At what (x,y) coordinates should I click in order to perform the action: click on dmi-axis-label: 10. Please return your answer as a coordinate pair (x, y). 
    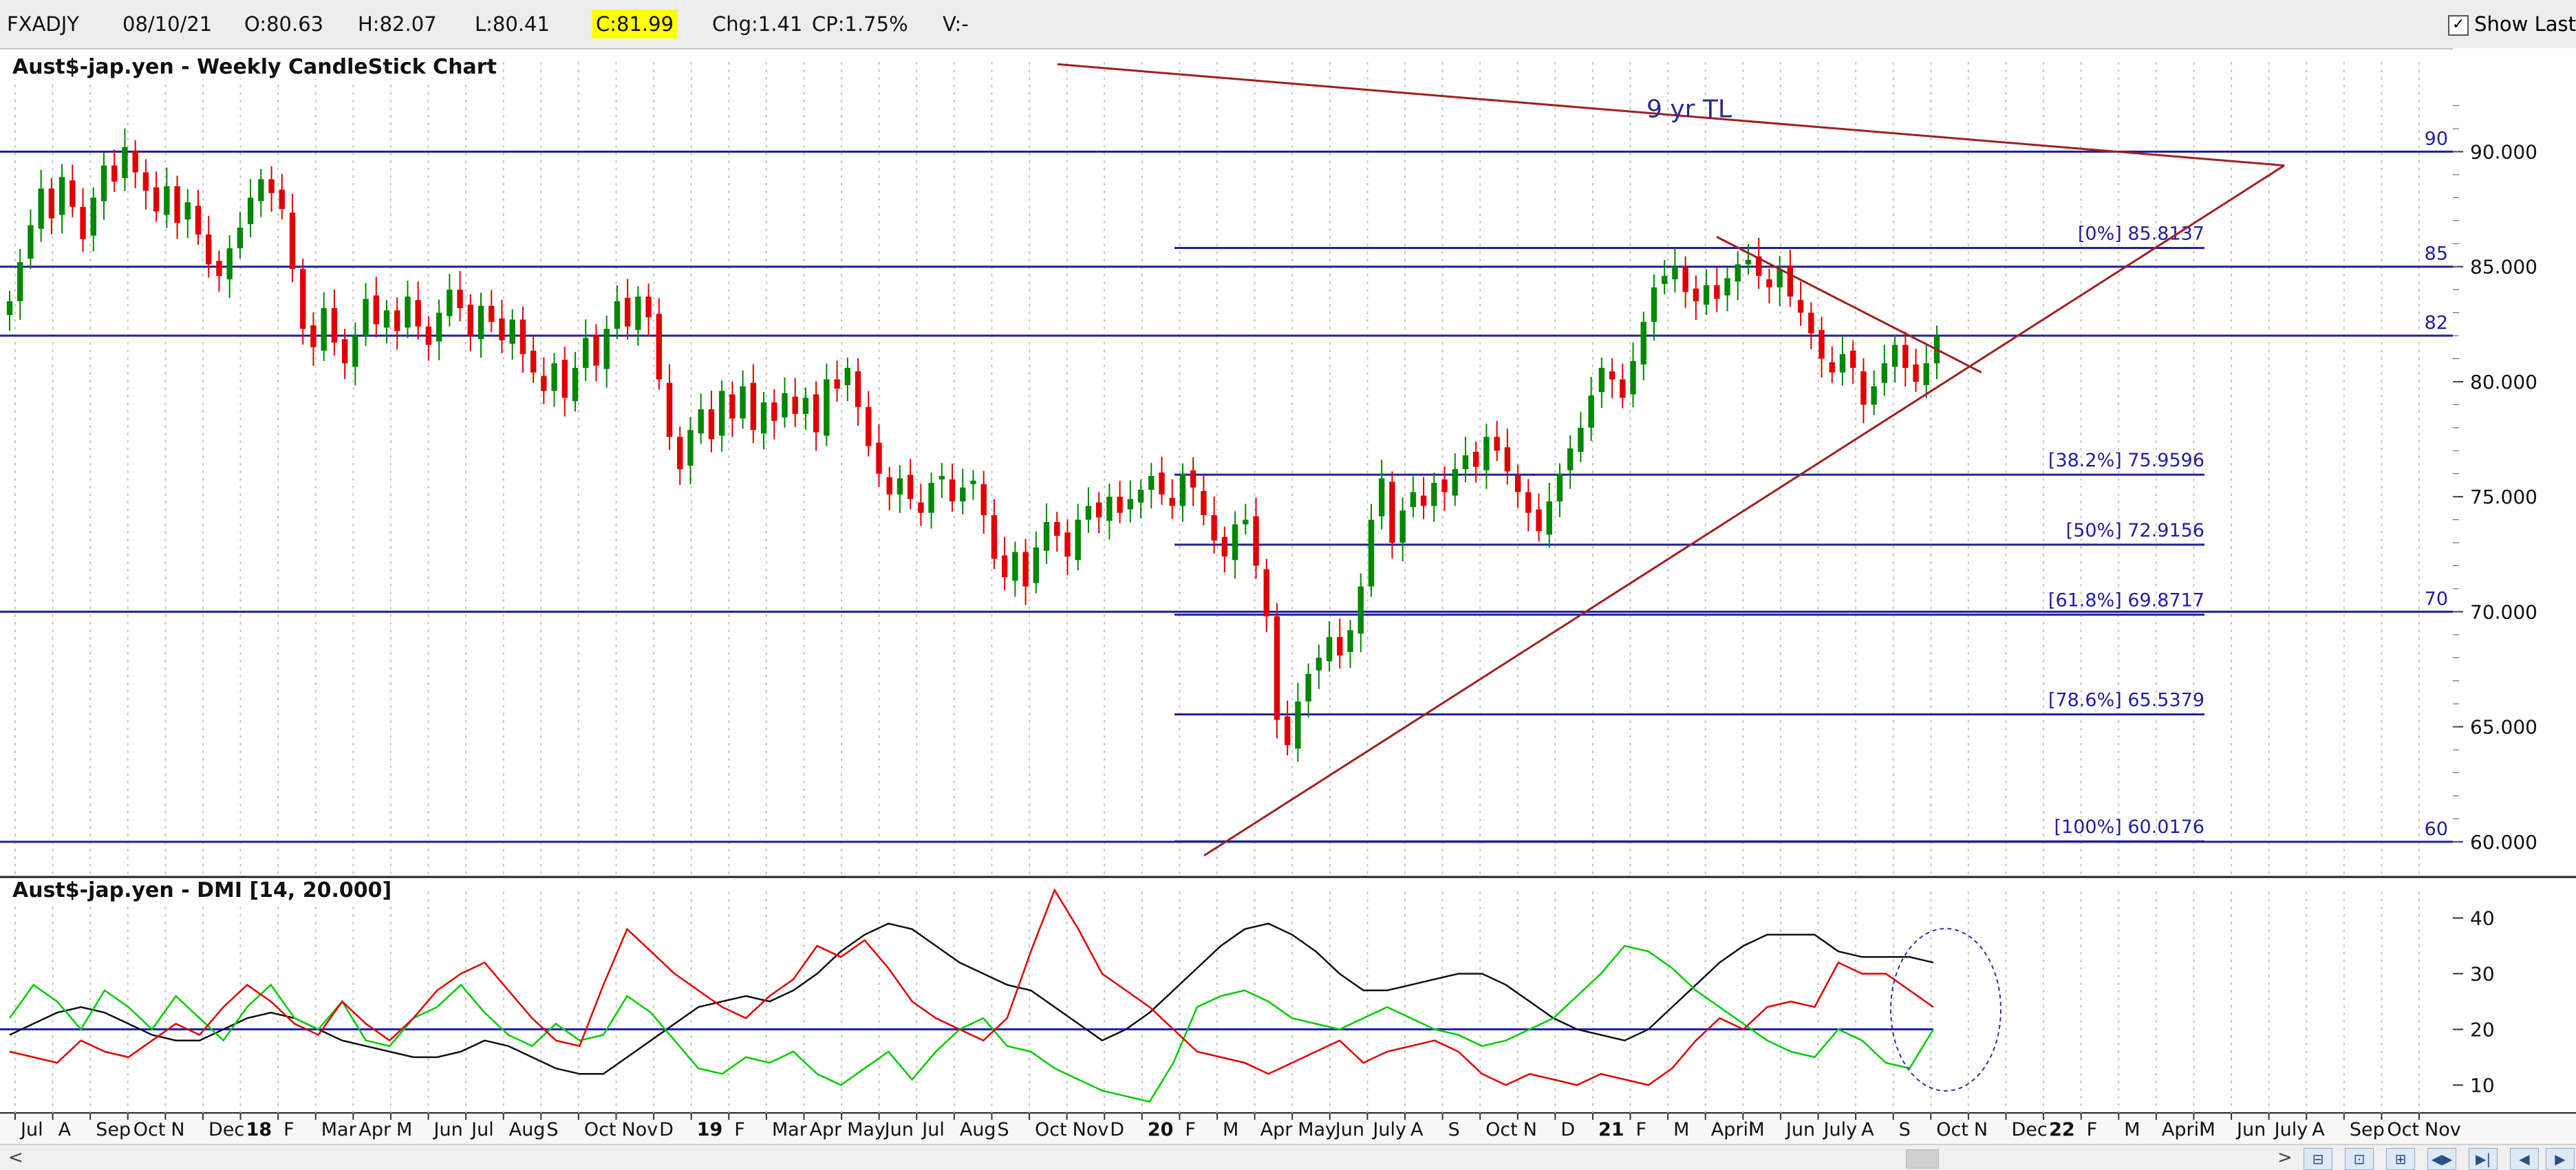
    Looking at the image, I should click on (2482, 1085).